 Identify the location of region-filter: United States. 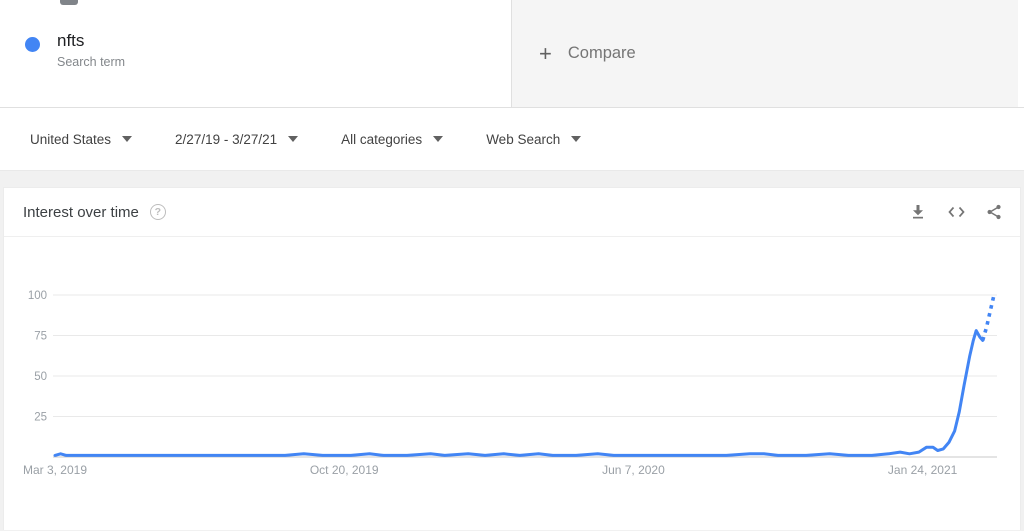
(81, 139).